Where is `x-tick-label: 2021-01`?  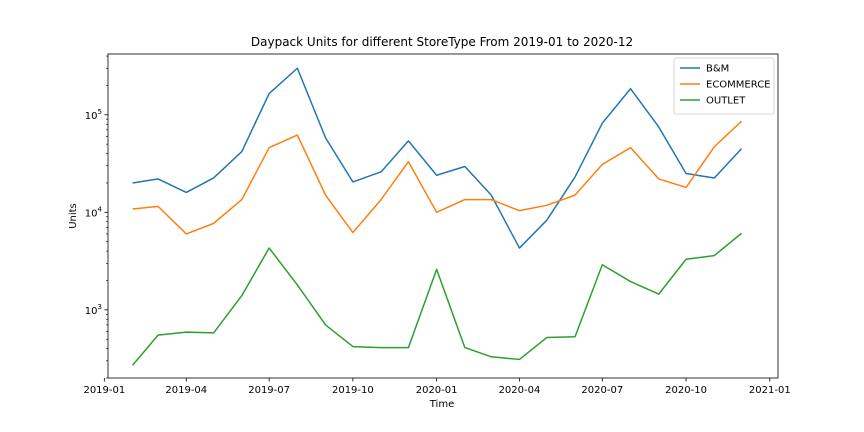 x-tick-label: 2021-01 is located at coordinates (770, 390).